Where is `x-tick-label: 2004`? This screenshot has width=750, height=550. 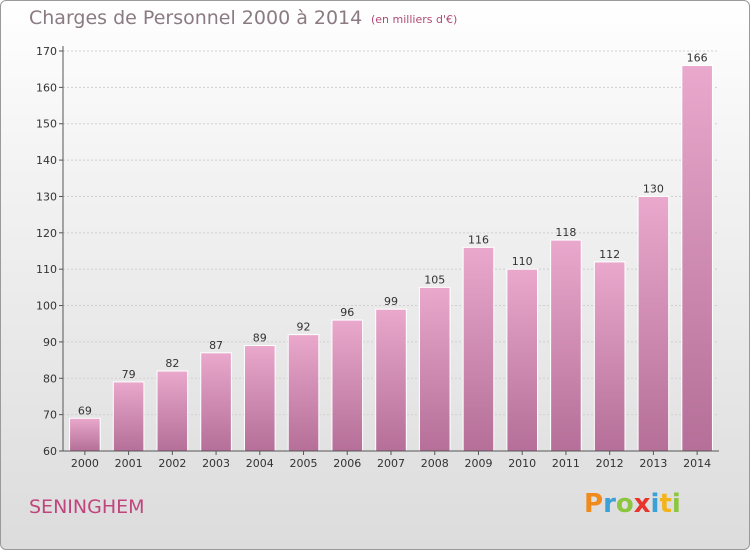
x-tick-label: 2004 is located at coordinates (260, 463).